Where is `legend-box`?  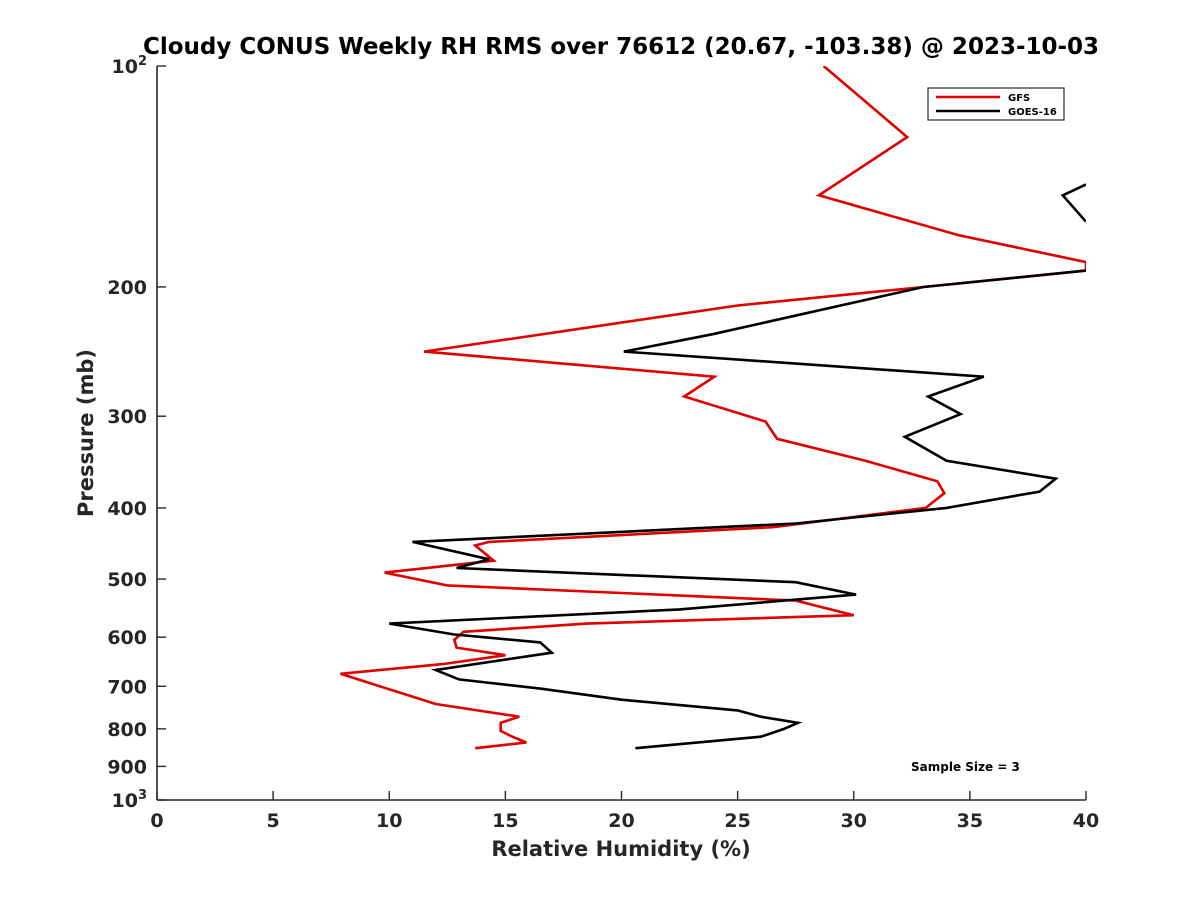
legend-box is located at coordinates (996, 104).